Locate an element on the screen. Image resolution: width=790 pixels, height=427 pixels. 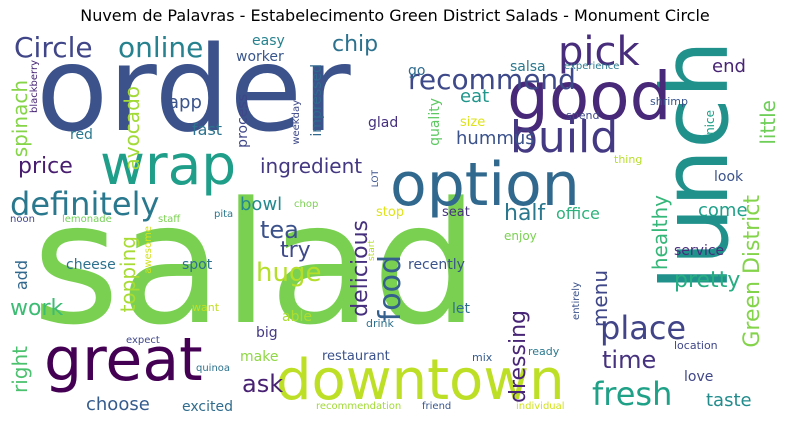
word-avocado: avocado is located at coordinates (132, 128).